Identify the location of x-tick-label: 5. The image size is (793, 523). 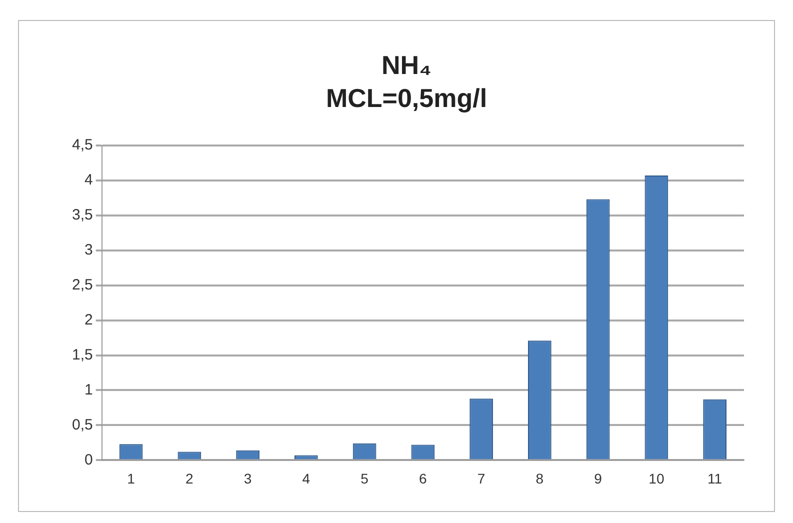
(364, 478).